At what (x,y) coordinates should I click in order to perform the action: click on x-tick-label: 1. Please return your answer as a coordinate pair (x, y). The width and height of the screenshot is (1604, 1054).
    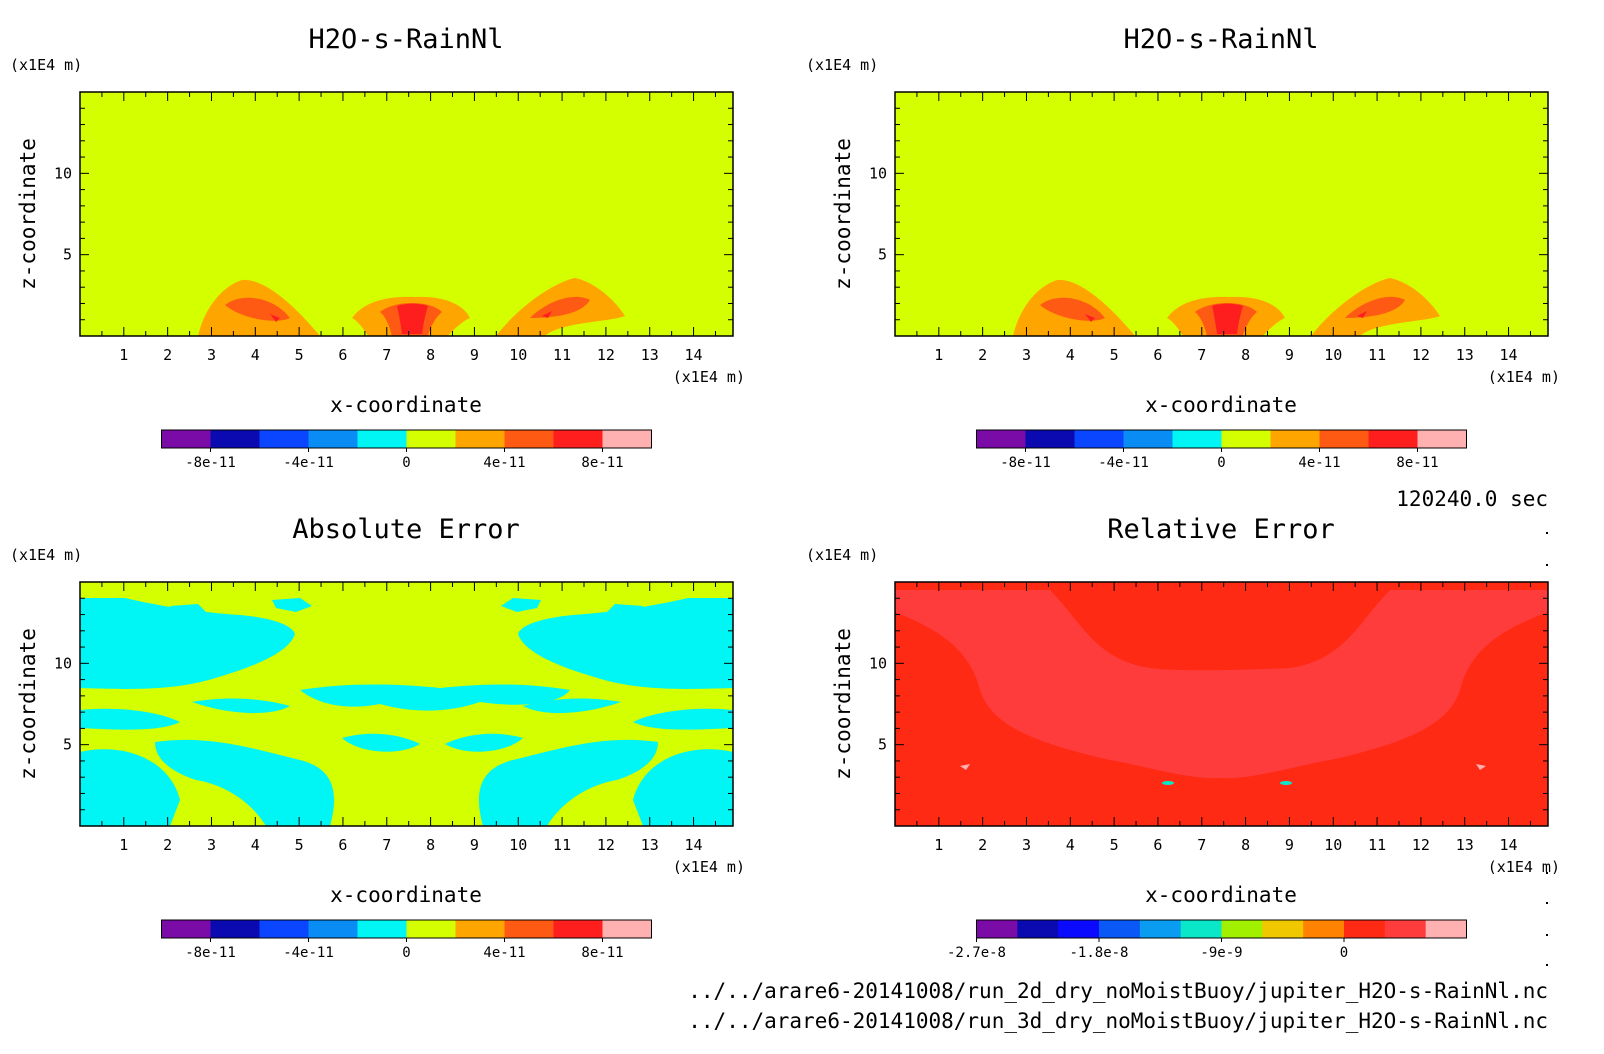
    Looking at the image, I should click on (938, 355).